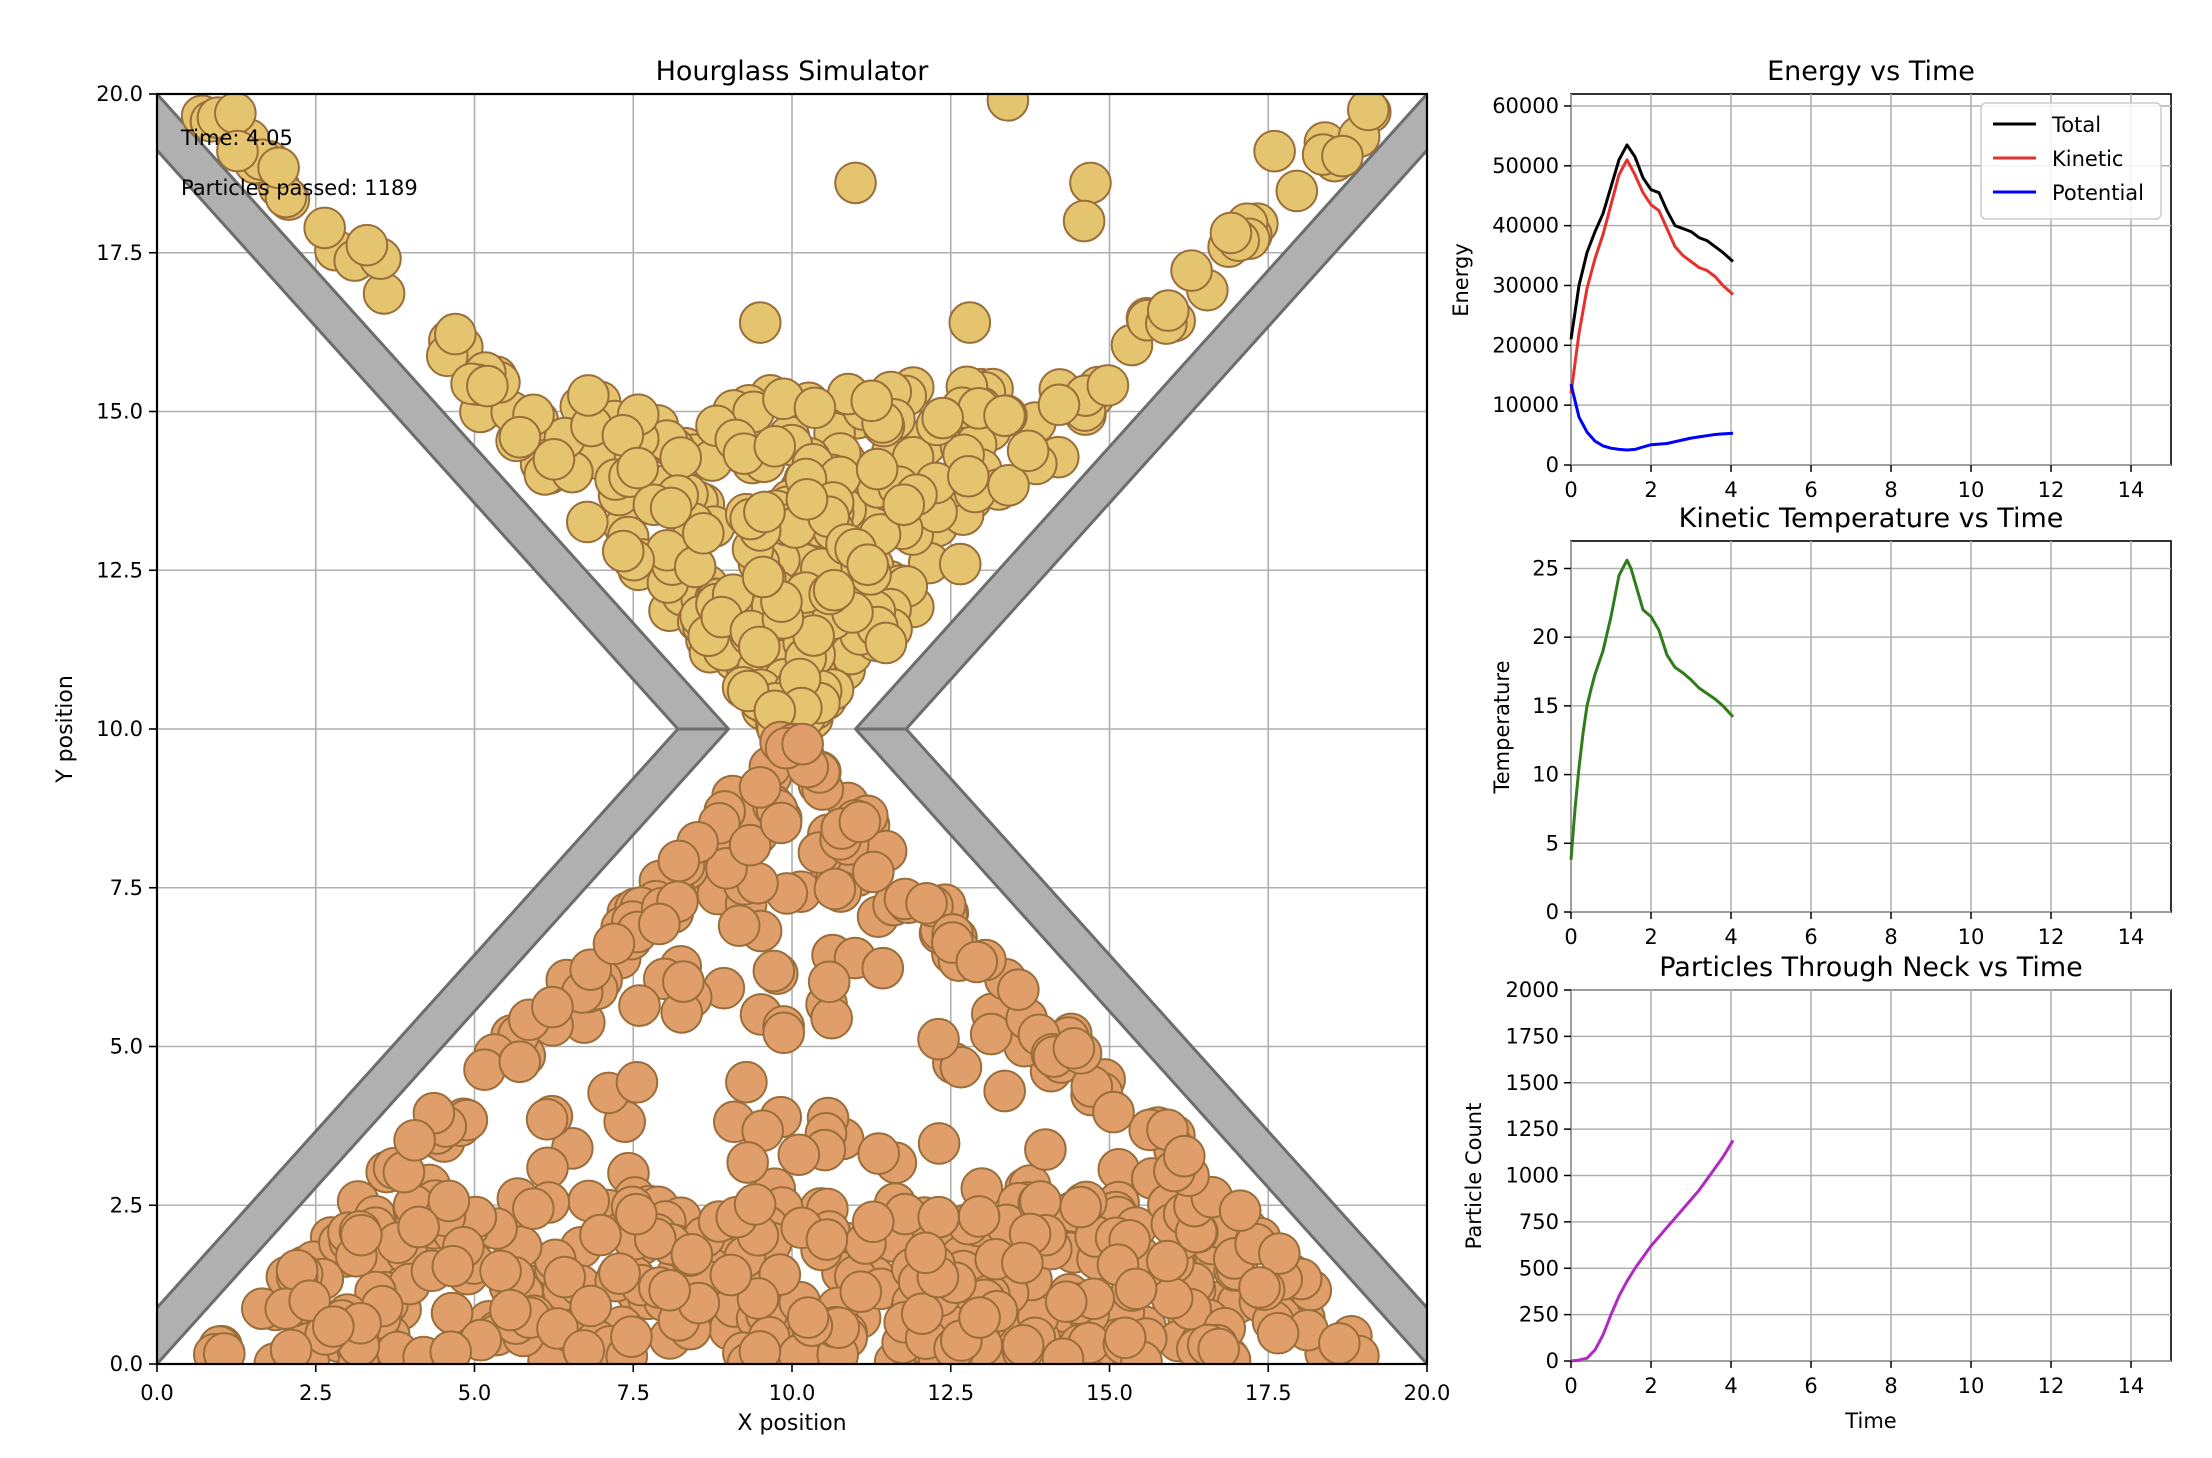 The height and width of the screenshot is (1458, 2212). I want to click on x-tick-label: 8, so click(1890, 937).